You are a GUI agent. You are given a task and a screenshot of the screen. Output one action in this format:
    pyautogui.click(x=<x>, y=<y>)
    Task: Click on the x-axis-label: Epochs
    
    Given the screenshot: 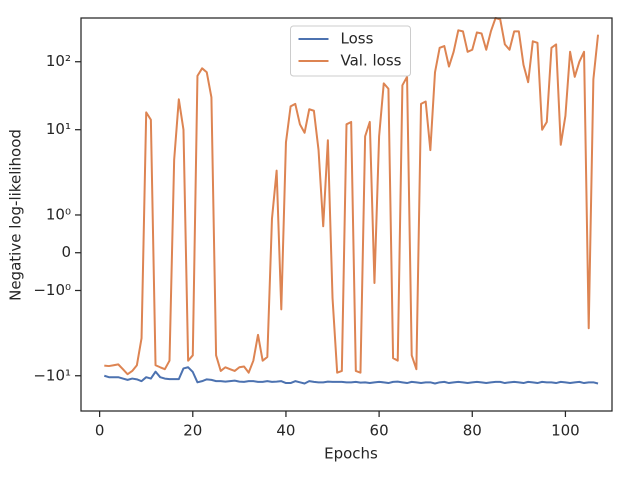 What is the action you would take?
    pyautogui.click(x=351, y=454)
    